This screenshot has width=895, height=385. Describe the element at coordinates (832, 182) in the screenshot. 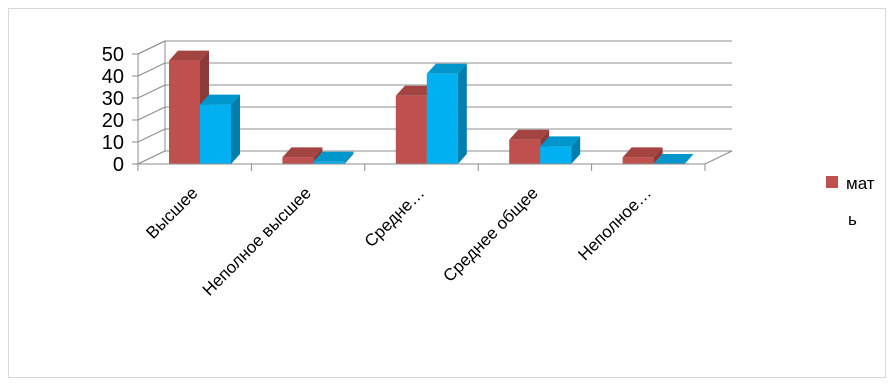

I see `legend-swatch-mat` at that location.